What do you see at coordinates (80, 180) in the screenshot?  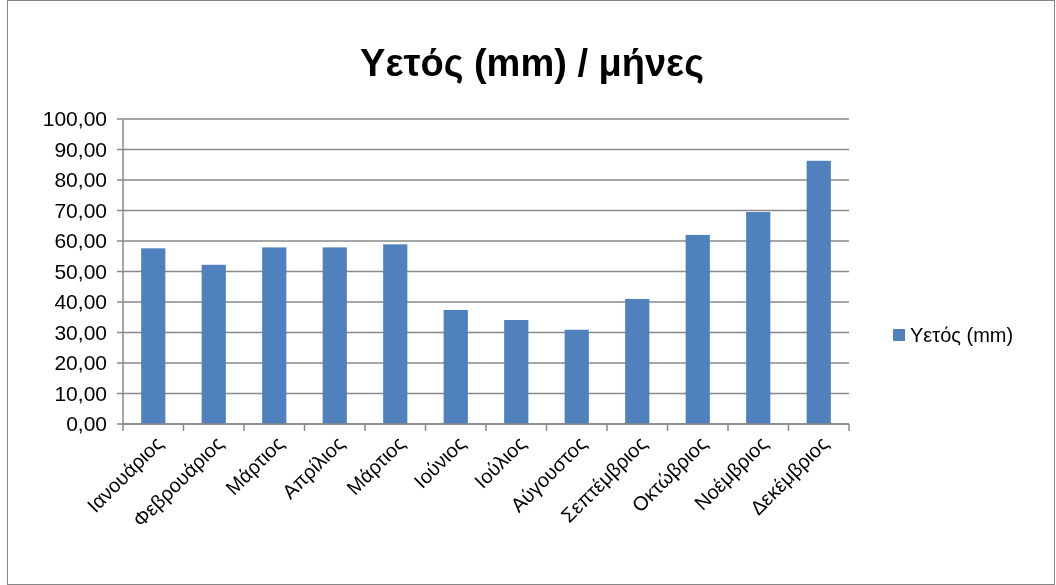 I see `y-tick-label: 80,00` at bounding box center [80, 180].